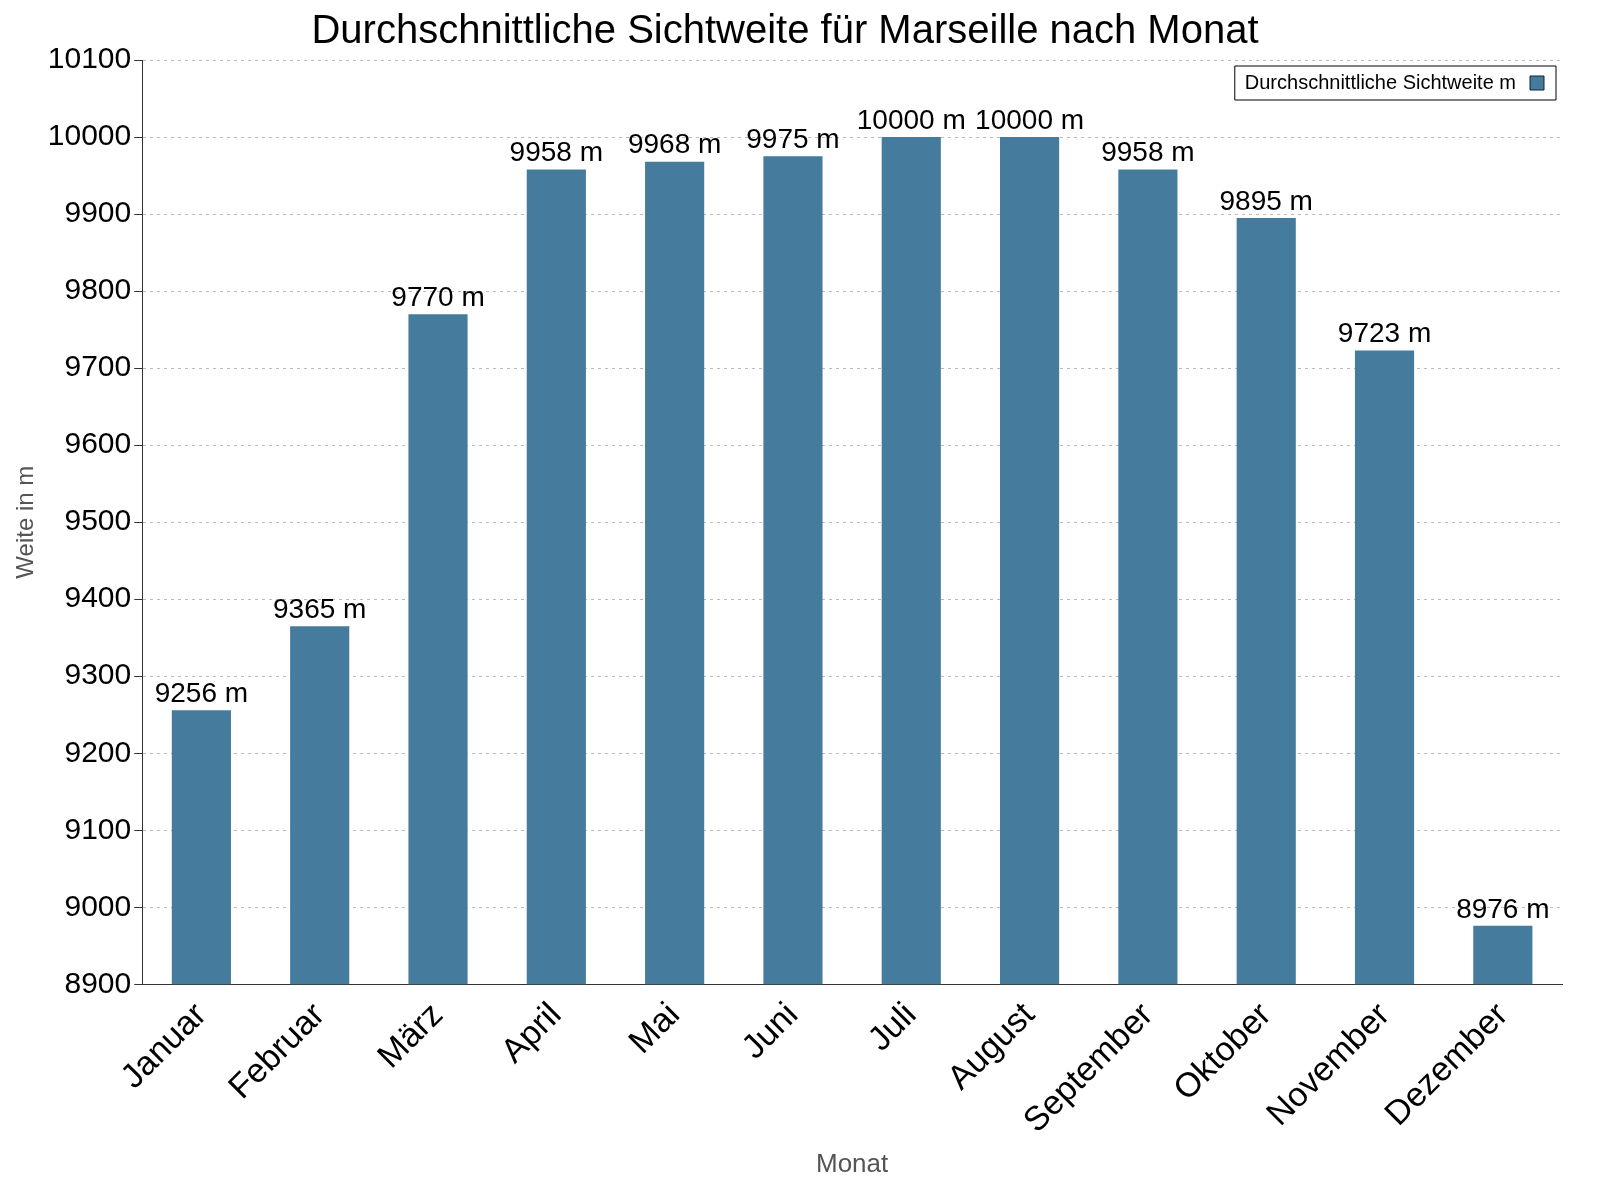 The image size is (1600, 1200). I want to click on y-tick-label: 10000, so click(89, 135).